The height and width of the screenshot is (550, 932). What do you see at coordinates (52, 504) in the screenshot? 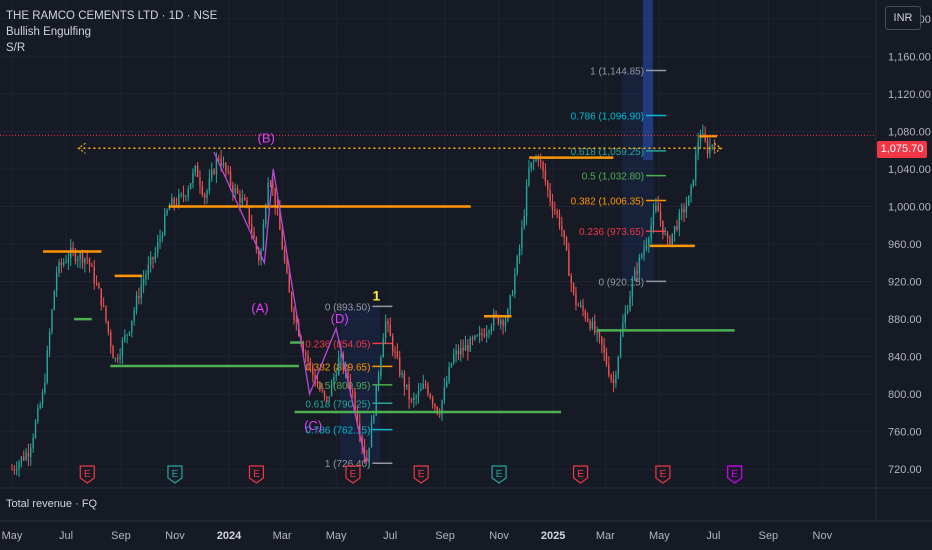
I see `total-revenue-pane-label: Total revenue · FQ` at bounding box center [52, 504].